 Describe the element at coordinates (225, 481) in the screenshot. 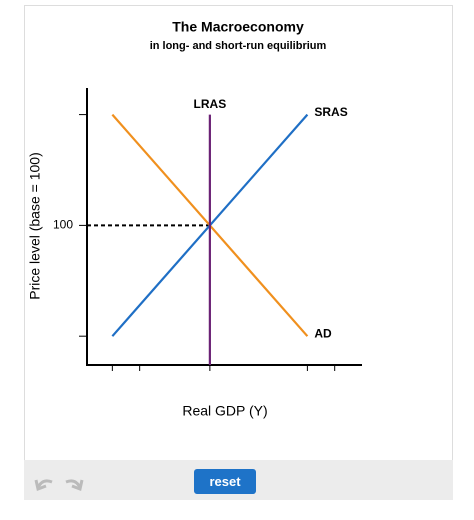

I see `reset-button: reset` at that location.